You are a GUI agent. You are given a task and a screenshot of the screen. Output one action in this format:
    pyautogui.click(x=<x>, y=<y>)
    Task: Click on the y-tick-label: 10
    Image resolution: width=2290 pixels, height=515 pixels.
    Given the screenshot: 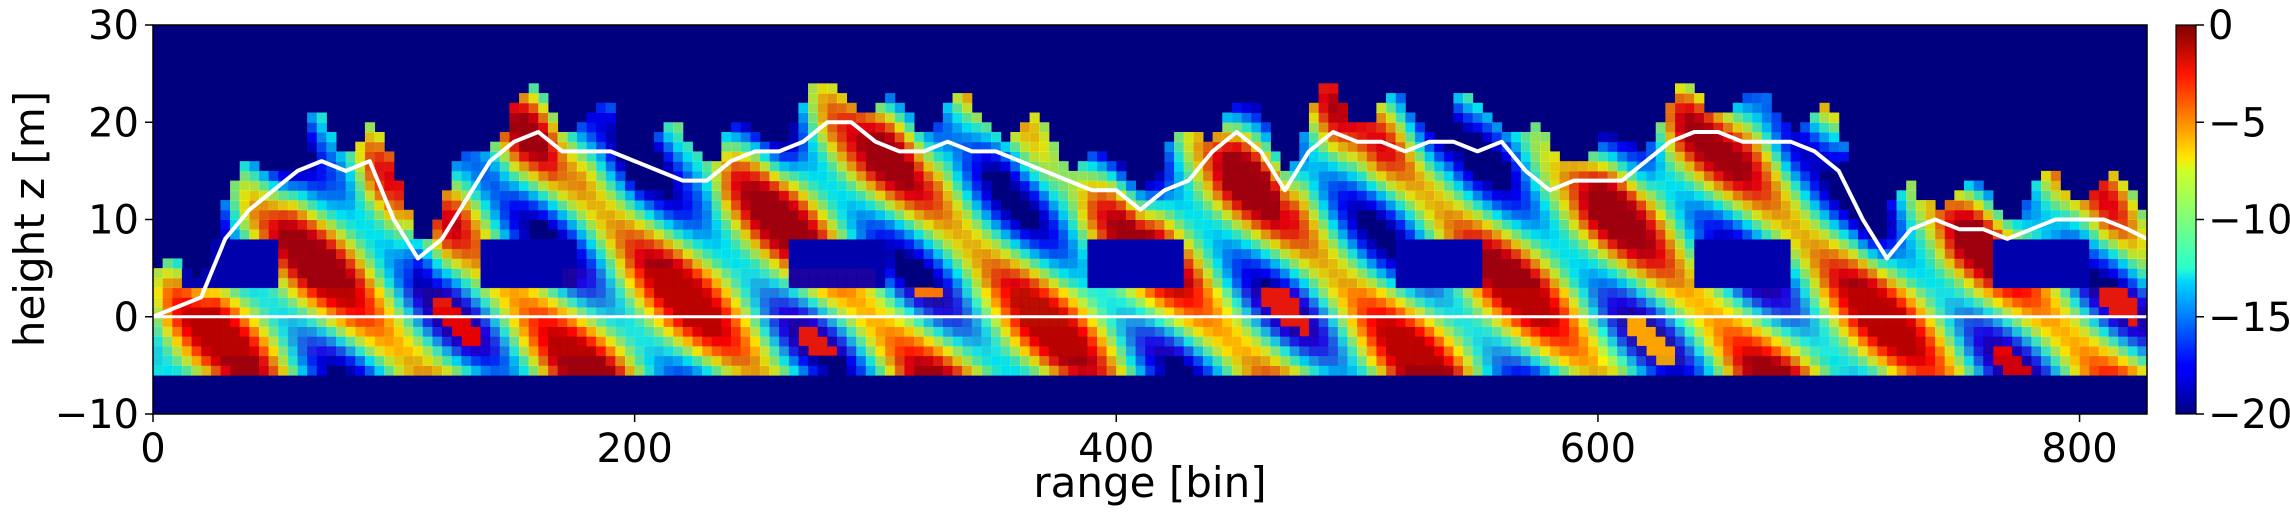 What is the action you would take?
    pyautogui.click(x=113, y=221)
    